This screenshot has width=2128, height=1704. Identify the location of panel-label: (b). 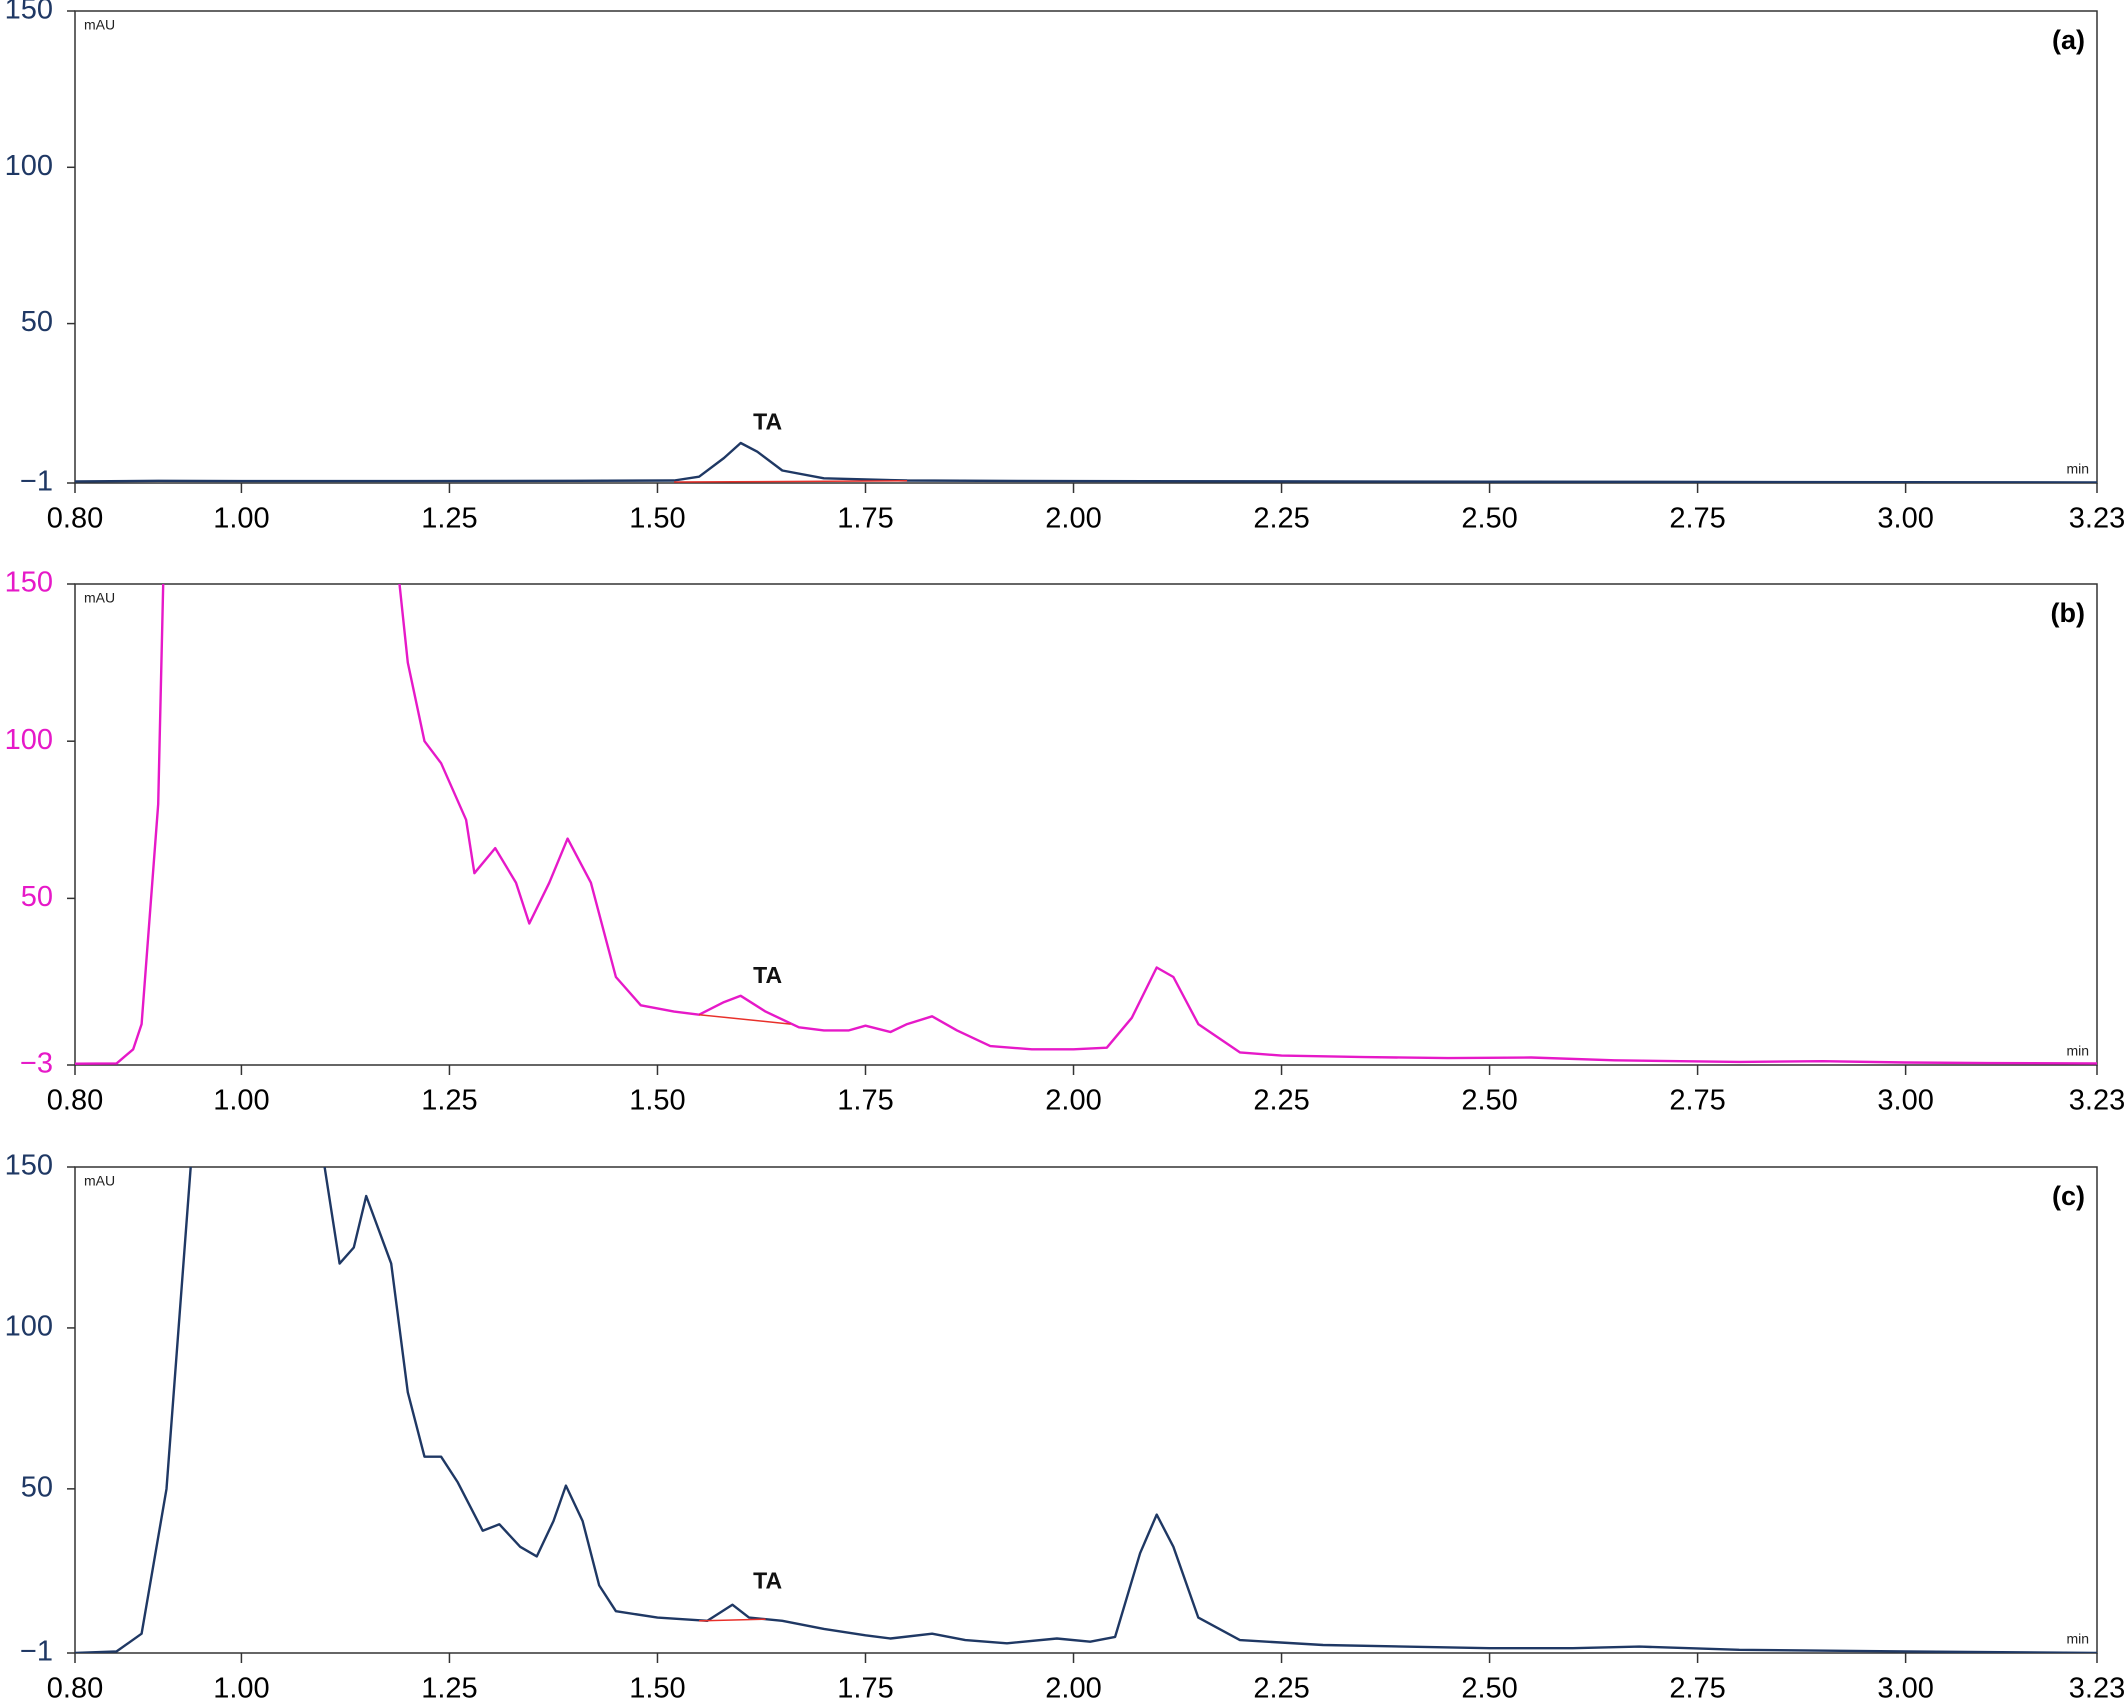
(2068, 613).